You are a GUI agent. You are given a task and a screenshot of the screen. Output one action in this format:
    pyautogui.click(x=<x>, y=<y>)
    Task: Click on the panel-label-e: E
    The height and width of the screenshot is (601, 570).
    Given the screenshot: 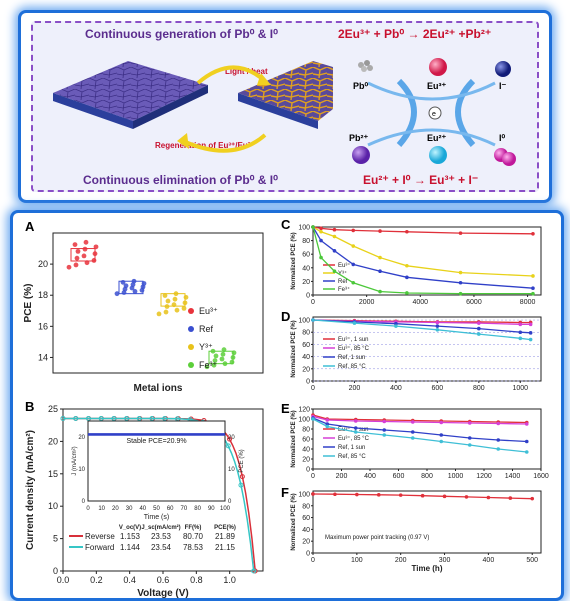 What is the action you would take?
    pyautogui.click(x=285, y=408)
    